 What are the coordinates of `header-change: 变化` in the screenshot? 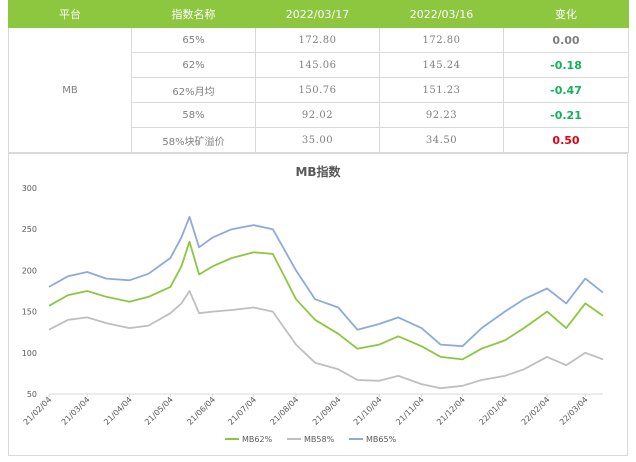 It's located at (566, 14).